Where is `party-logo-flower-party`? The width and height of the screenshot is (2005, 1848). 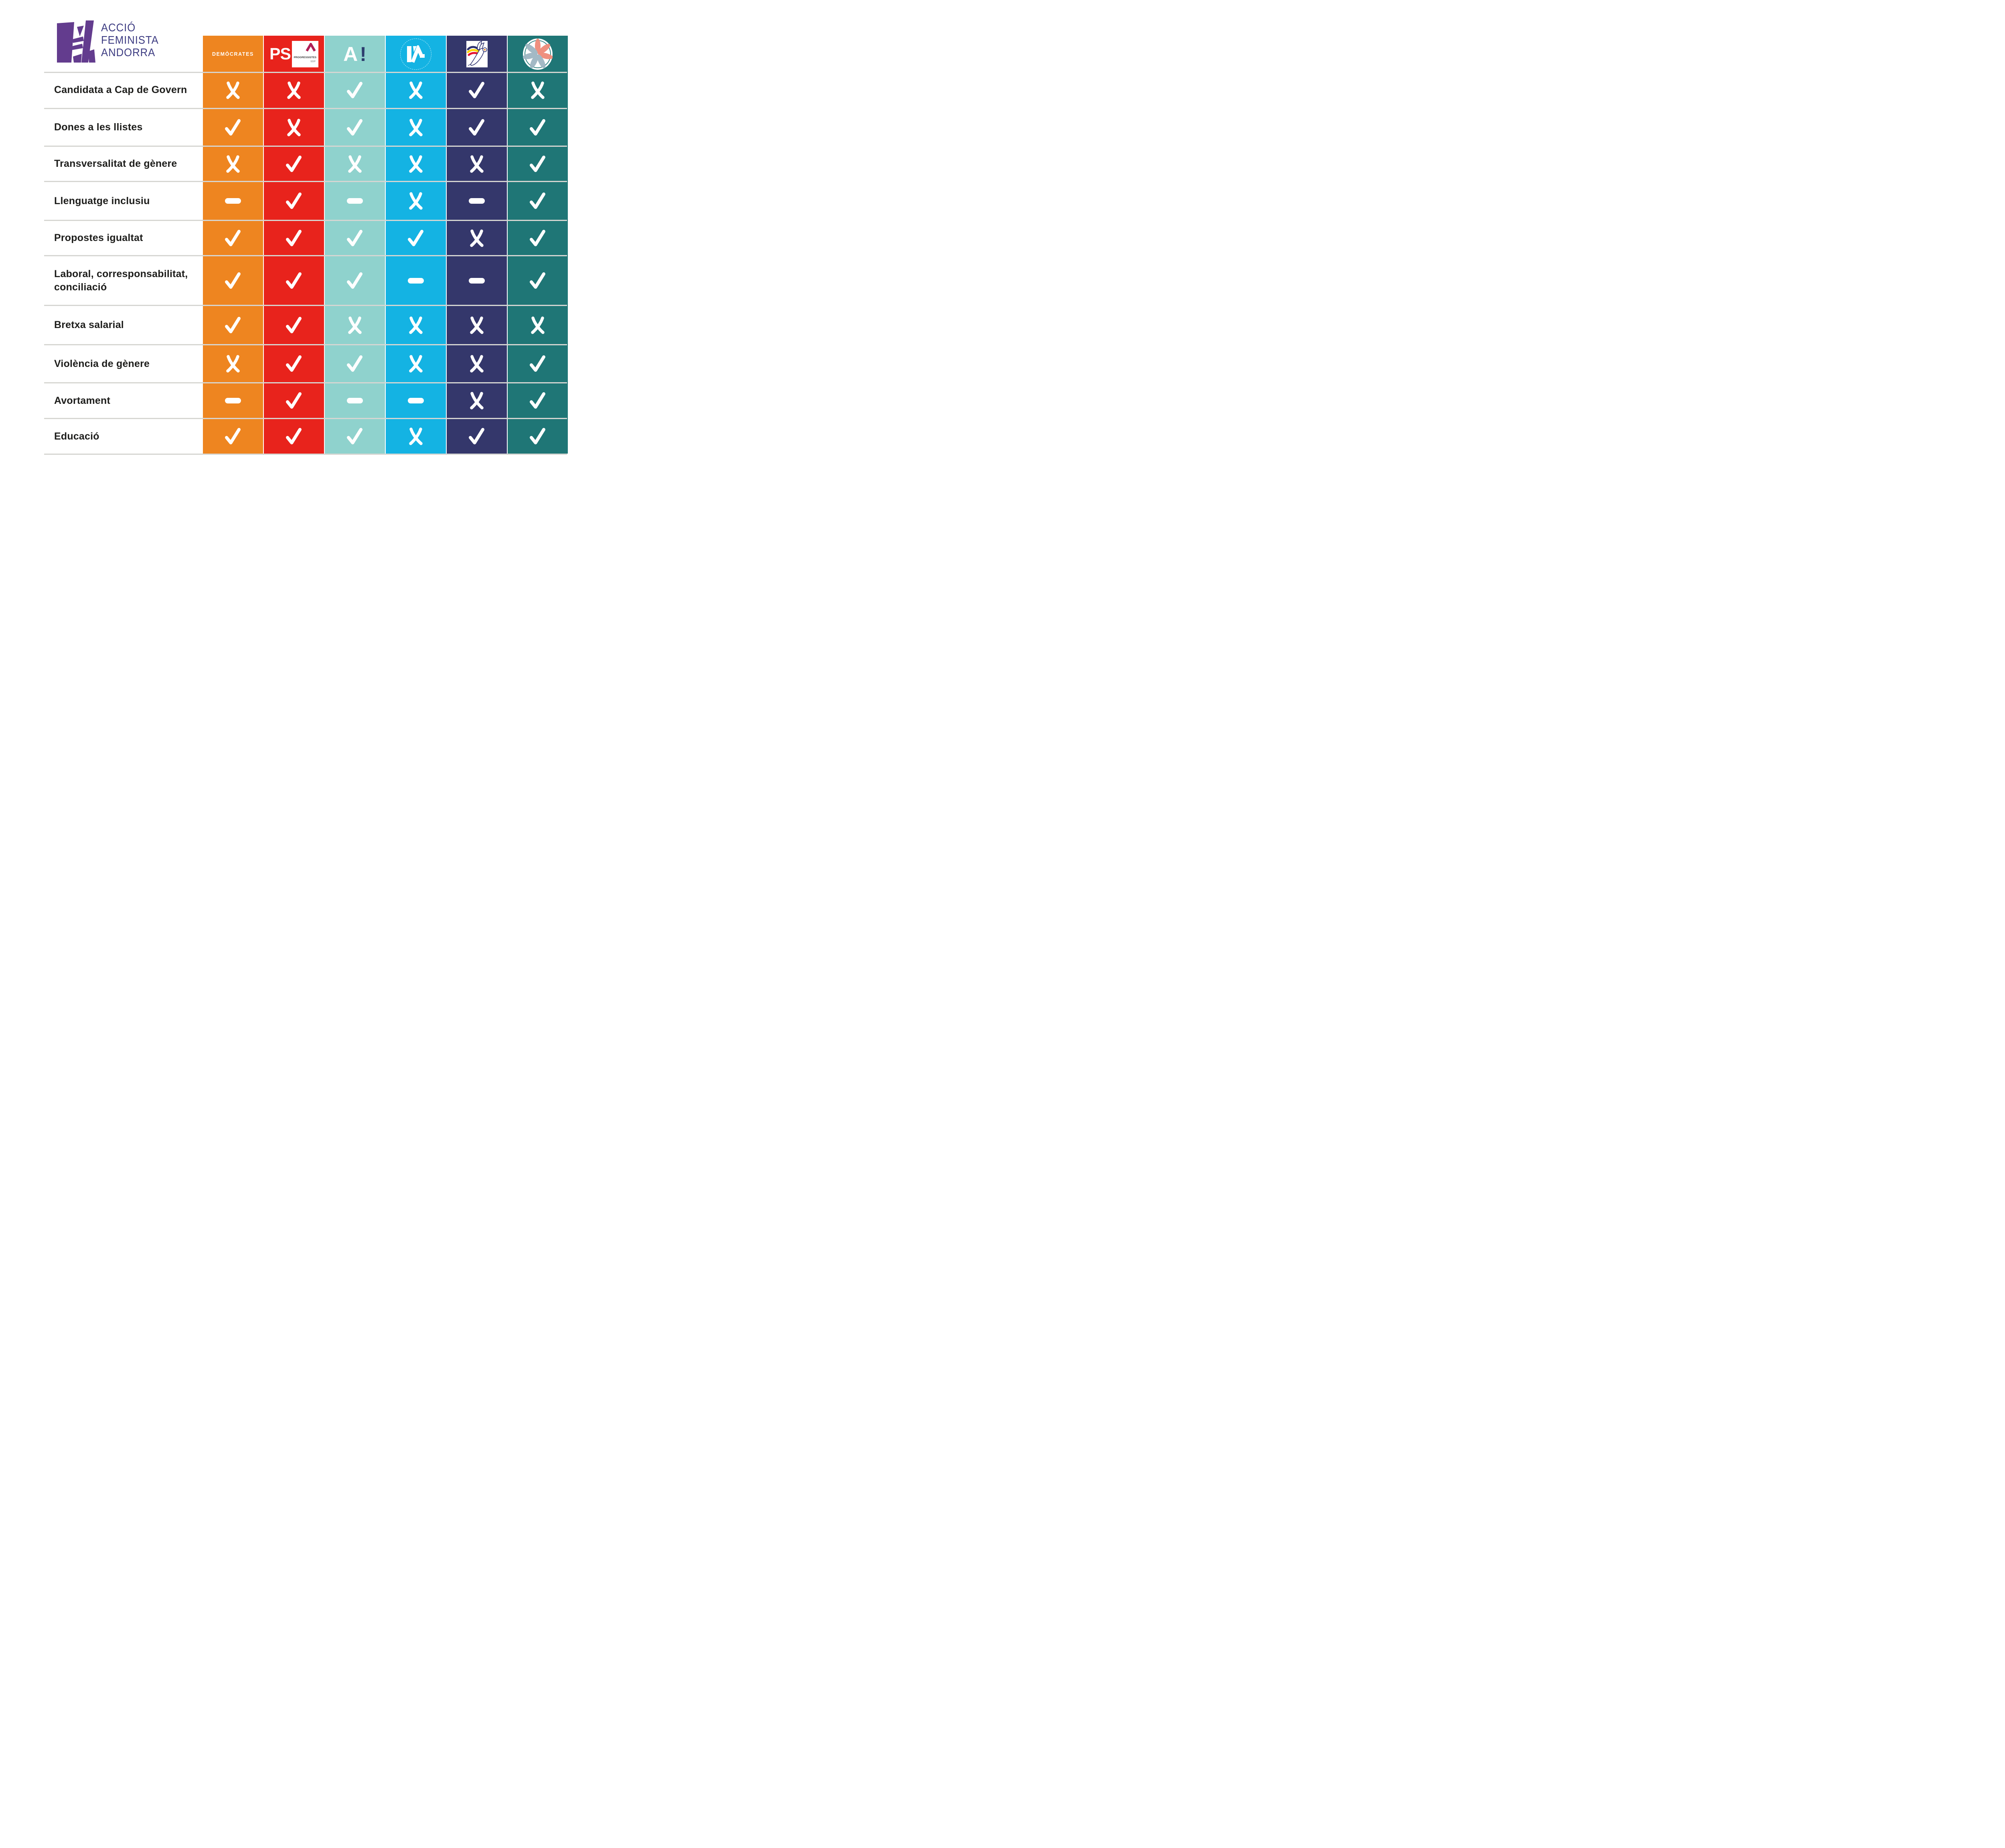
party-logo-flower-party is located at coordinates (538, 54).